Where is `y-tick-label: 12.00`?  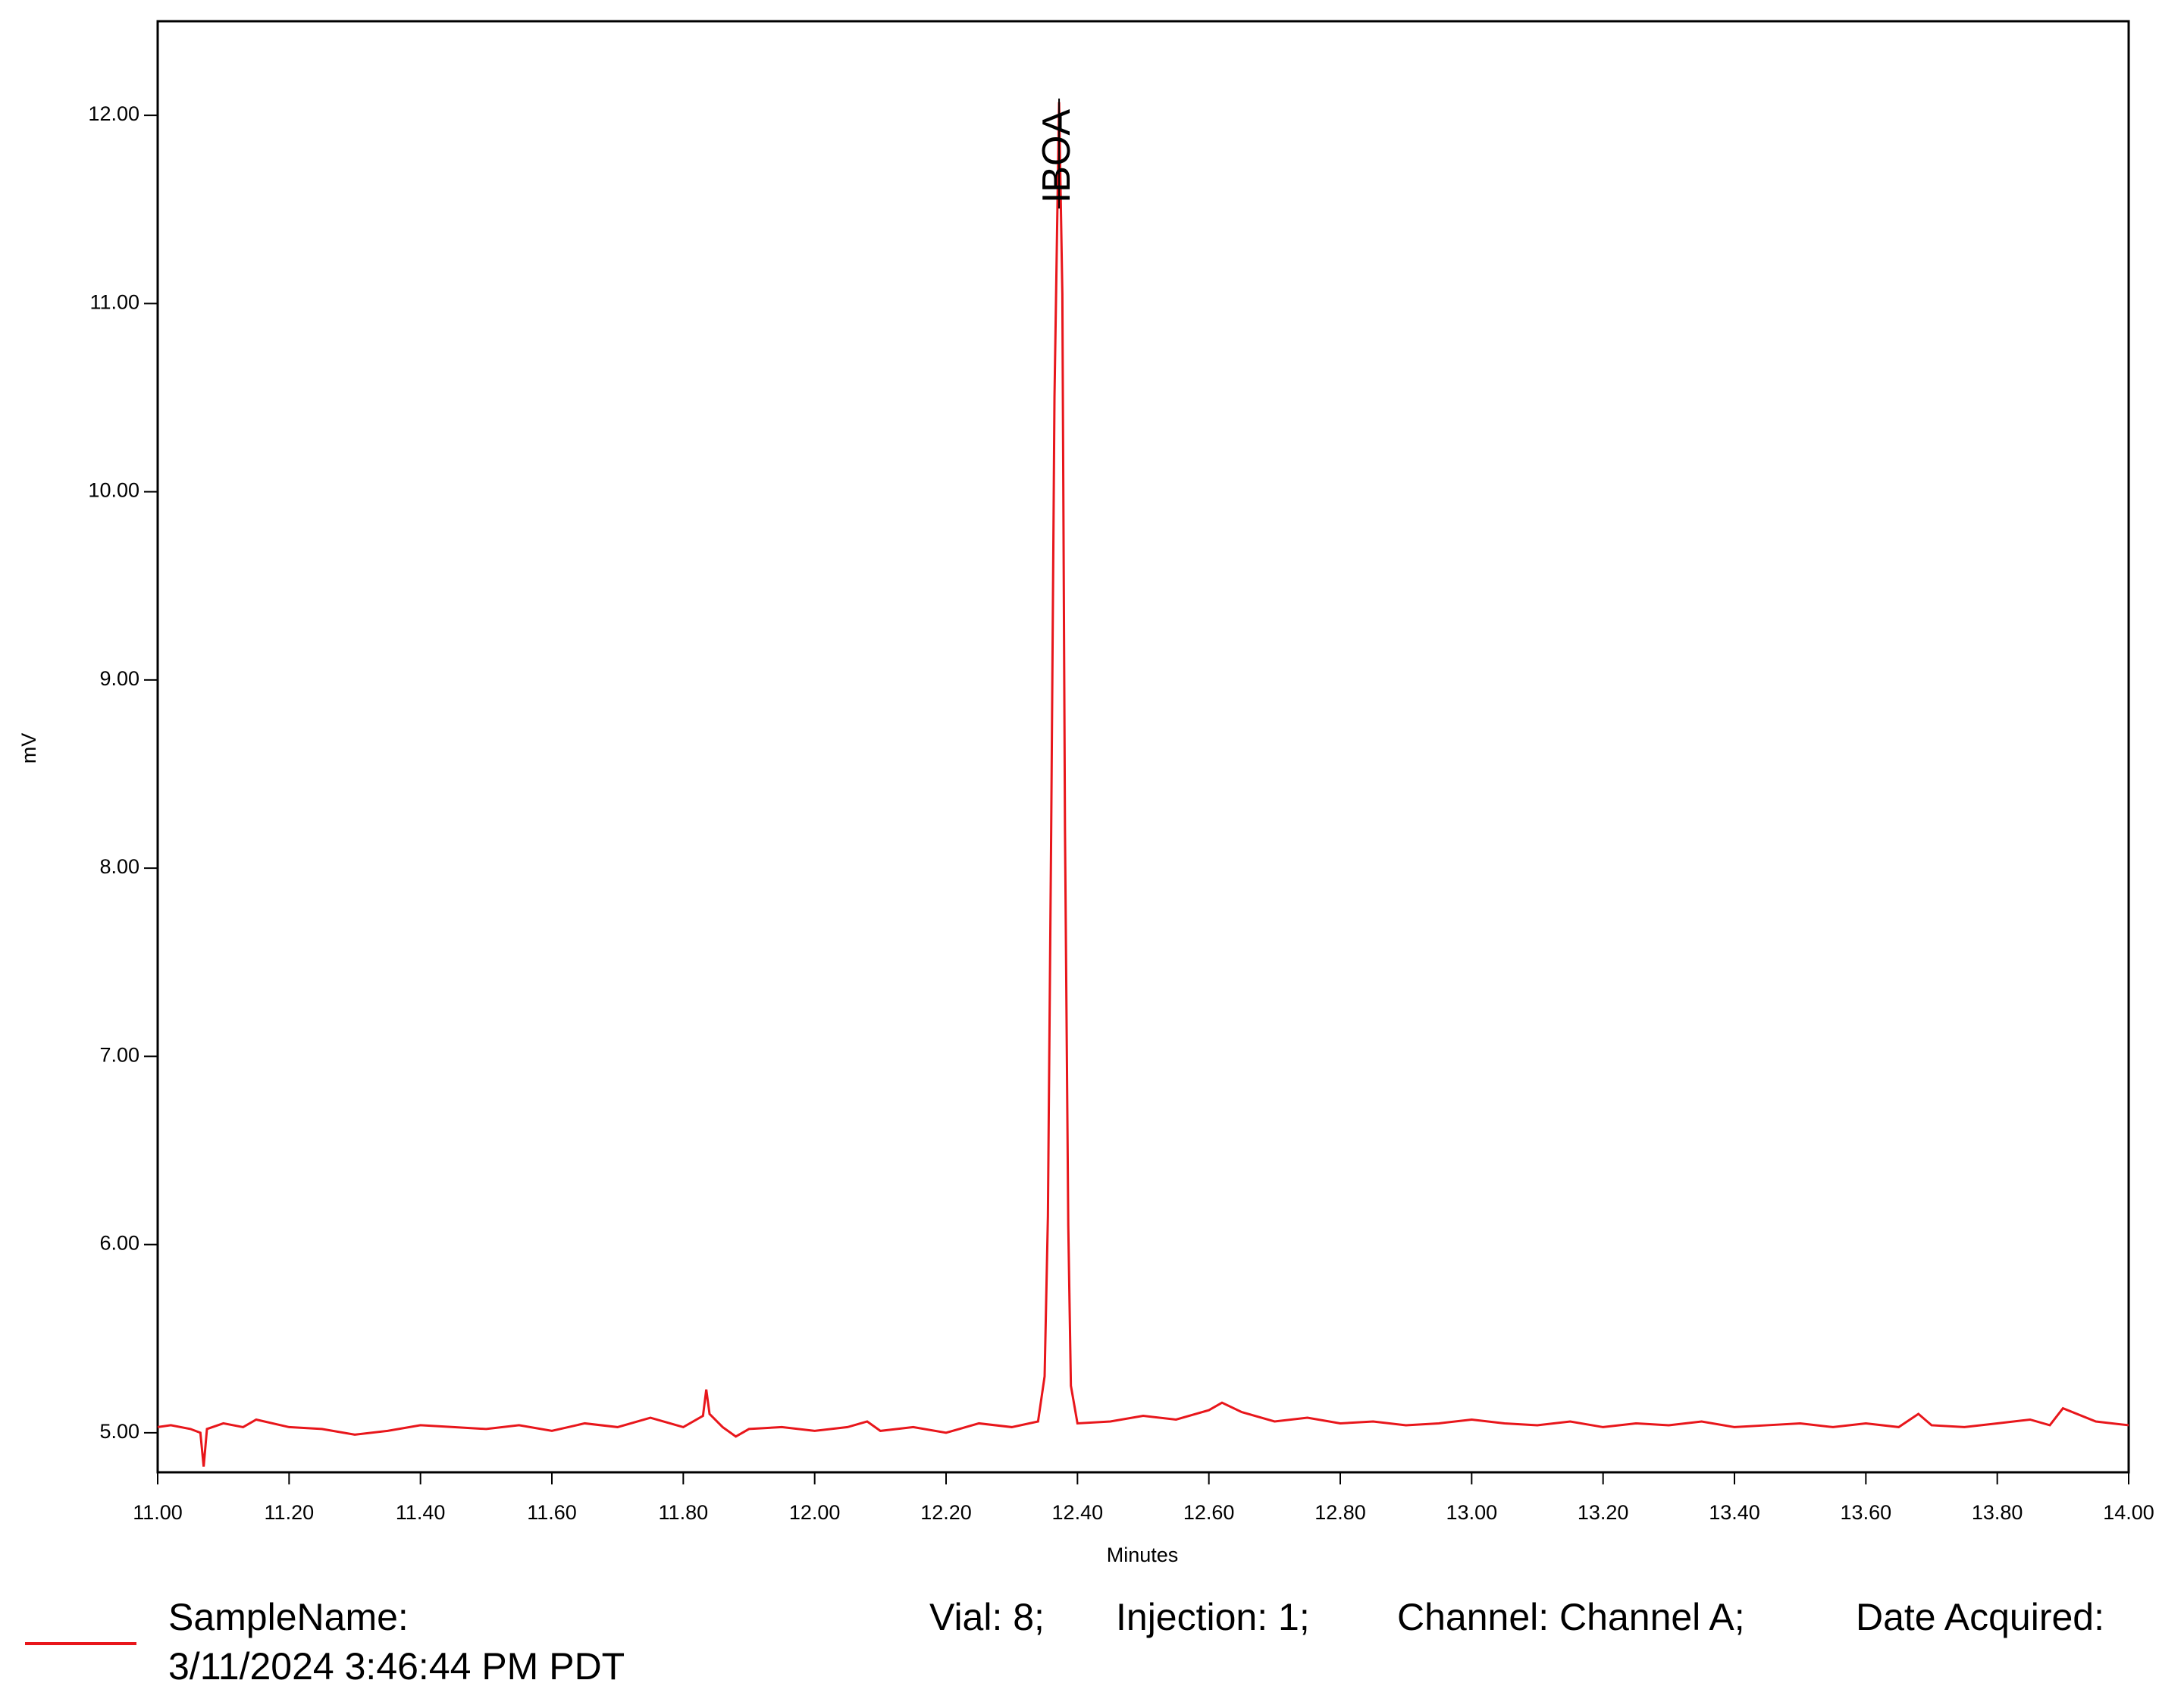
y-tick-label: 12.00 is located at coordinates (113, 114).